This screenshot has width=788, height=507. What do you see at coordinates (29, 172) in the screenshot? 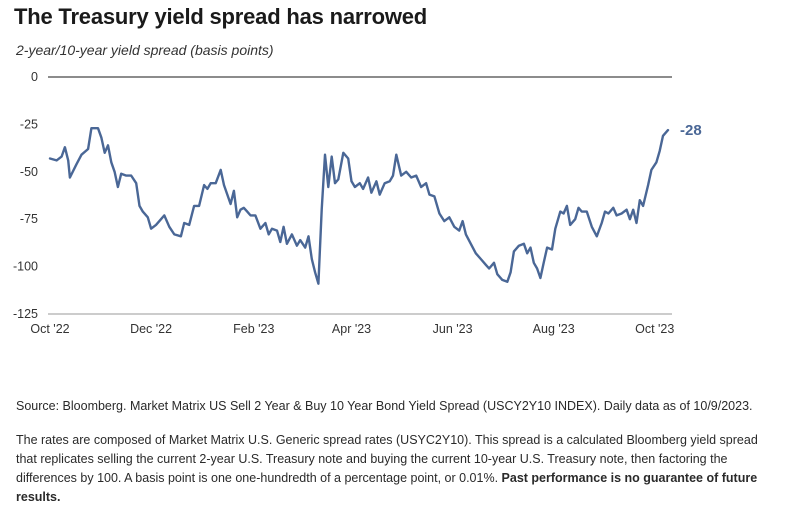
I see `y-tick-label: -50` at bounding box center [29, 172].